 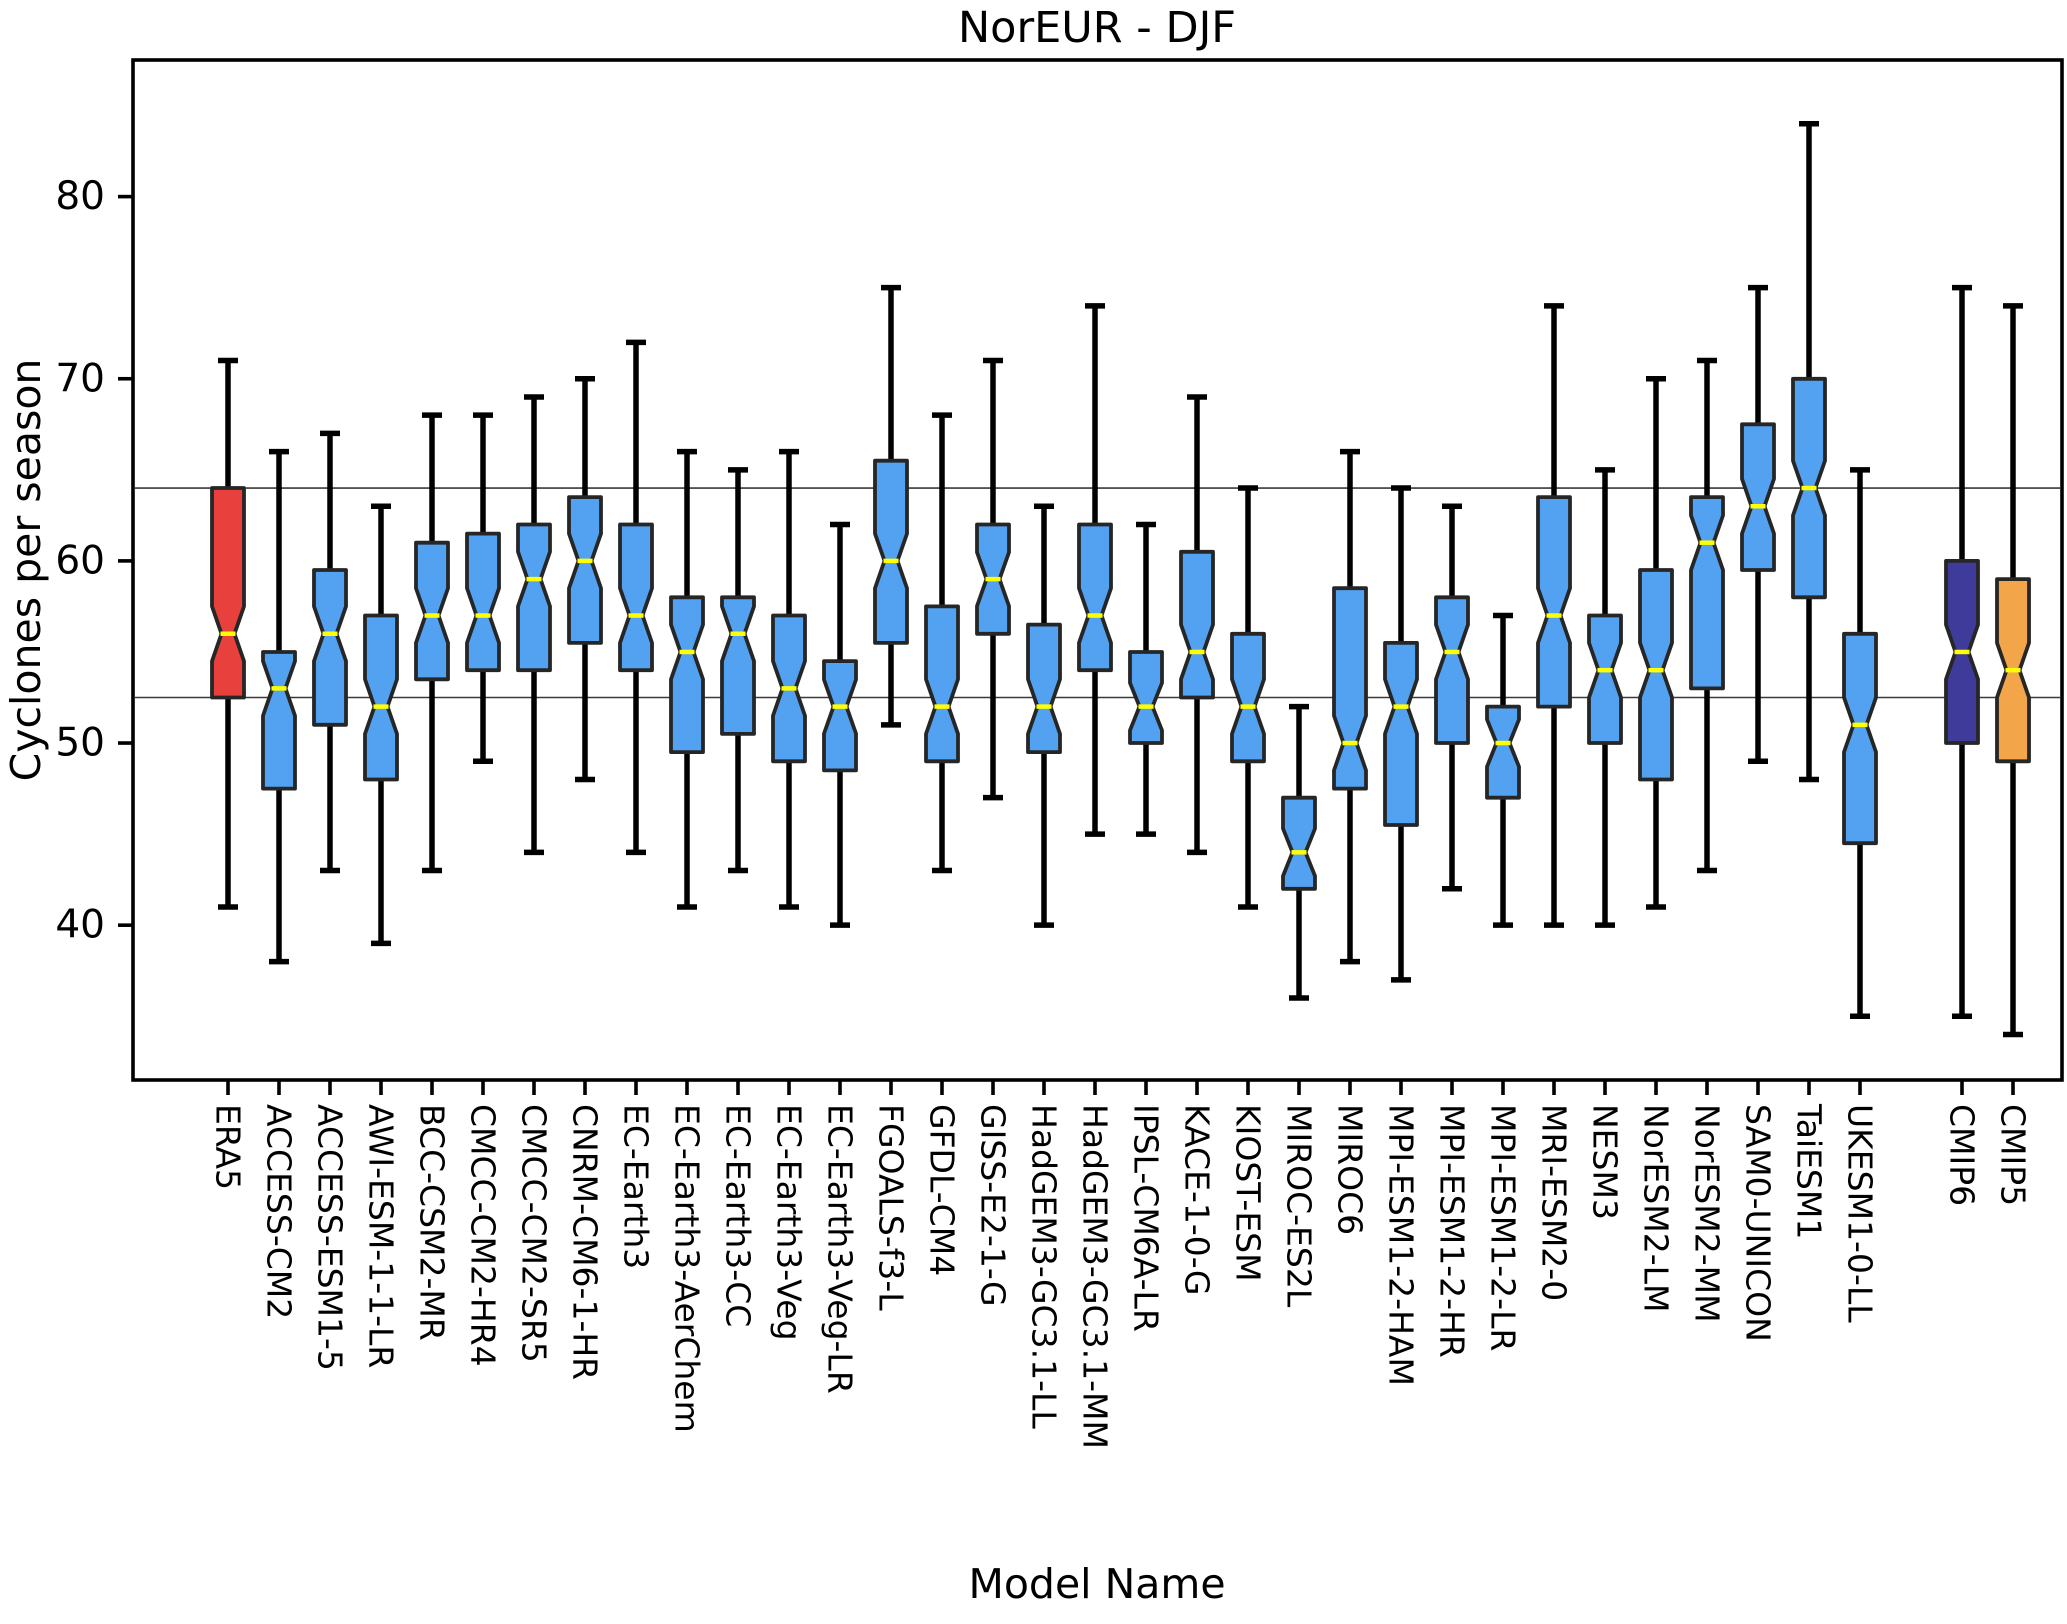 I want to click on x-tick-label: KACE-1-0-G, so click(x=1197, y=1199).